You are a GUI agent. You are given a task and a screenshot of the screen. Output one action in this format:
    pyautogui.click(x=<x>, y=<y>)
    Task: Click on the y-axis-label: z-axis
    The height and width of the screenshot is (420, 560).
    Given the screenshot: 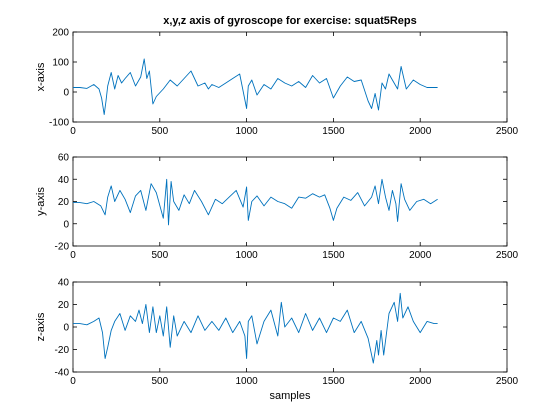 What is the action you would take?
    pyautogui.click(x=41, y=326)
    